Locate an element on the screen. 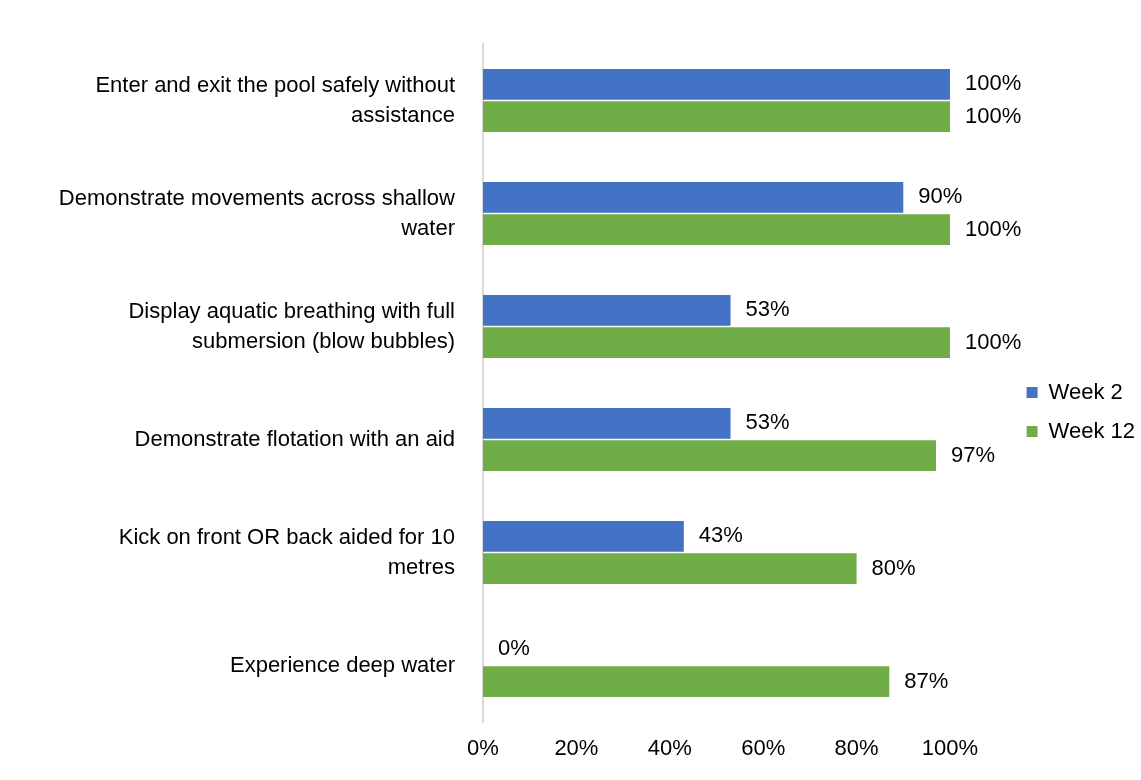 This screenshot has width=1141, height=780. x-tick-label: 100% is located at coordinates (950, 748).